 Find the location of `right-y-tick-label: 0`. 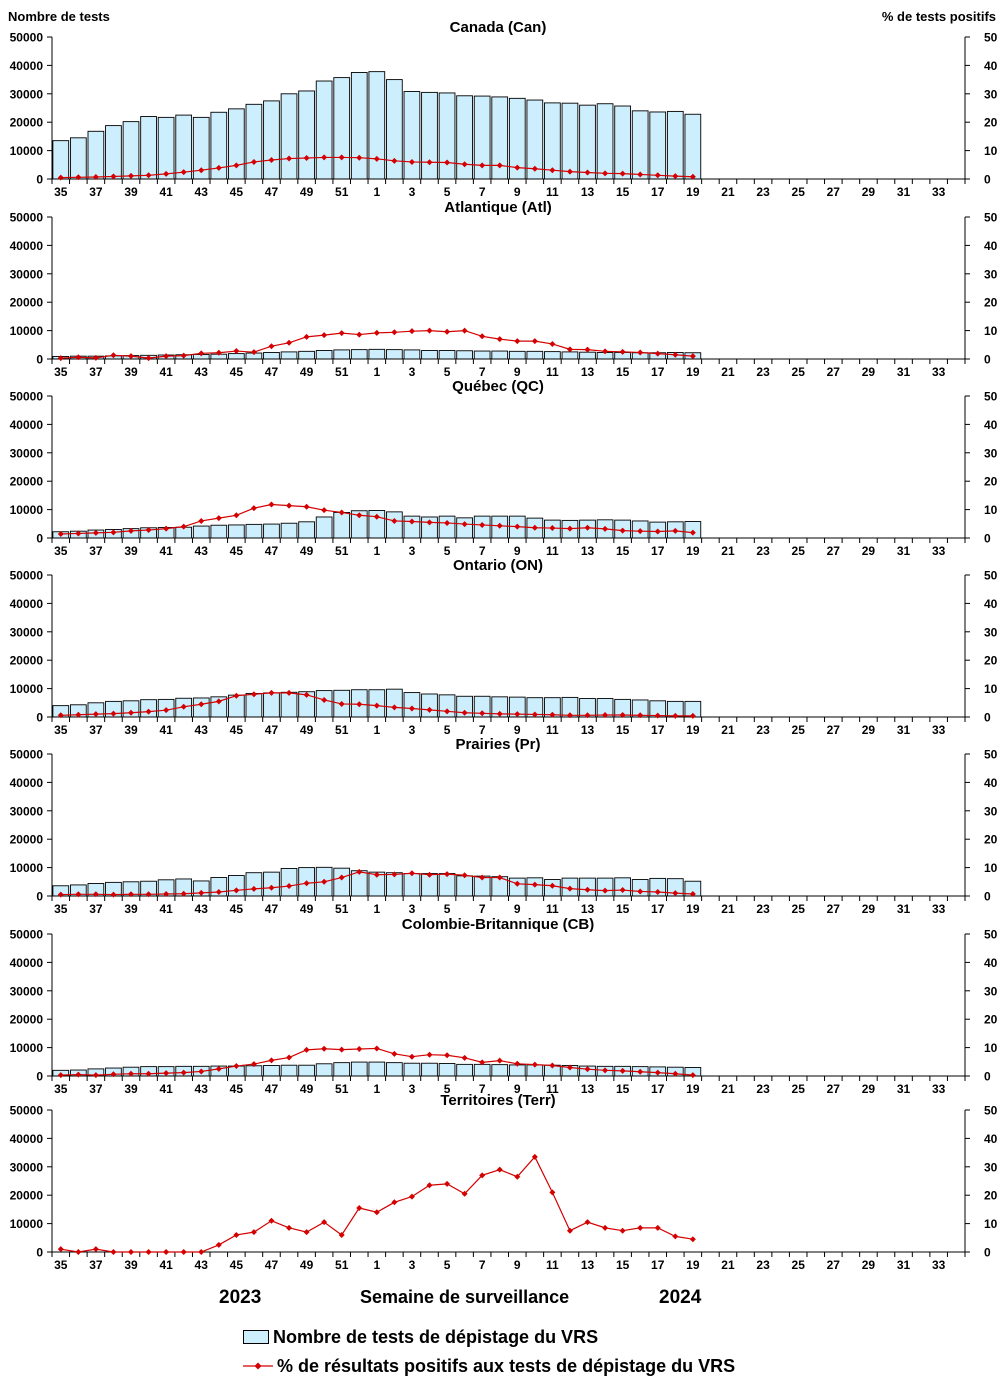

right-y-tick-label: 0 is located at coordinates (987, 897).